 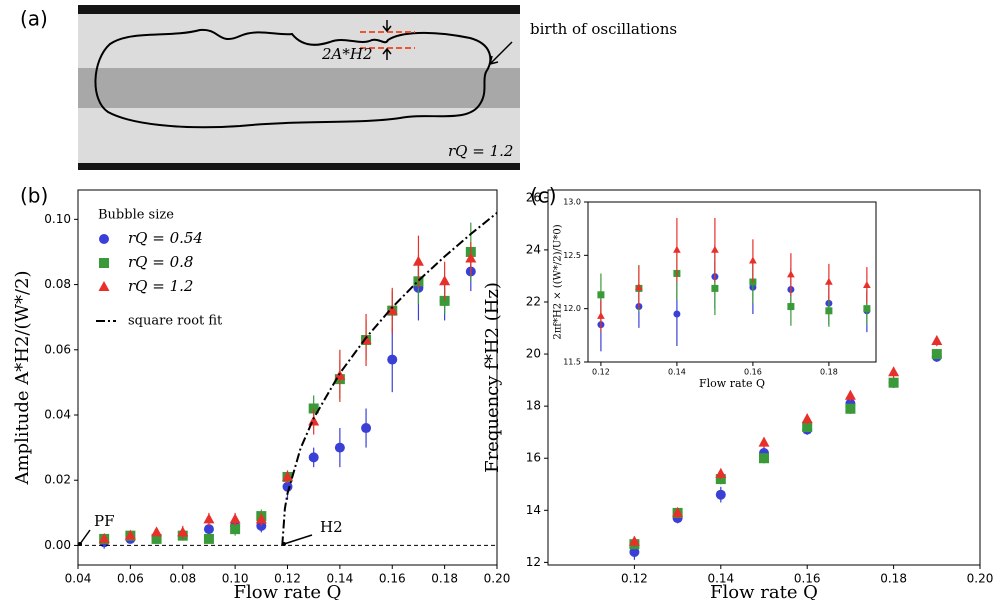 What do you see at coordinates (34, 196) in the screenshot?
I see `panel-label: (b)` at bounding box center [34, 196].